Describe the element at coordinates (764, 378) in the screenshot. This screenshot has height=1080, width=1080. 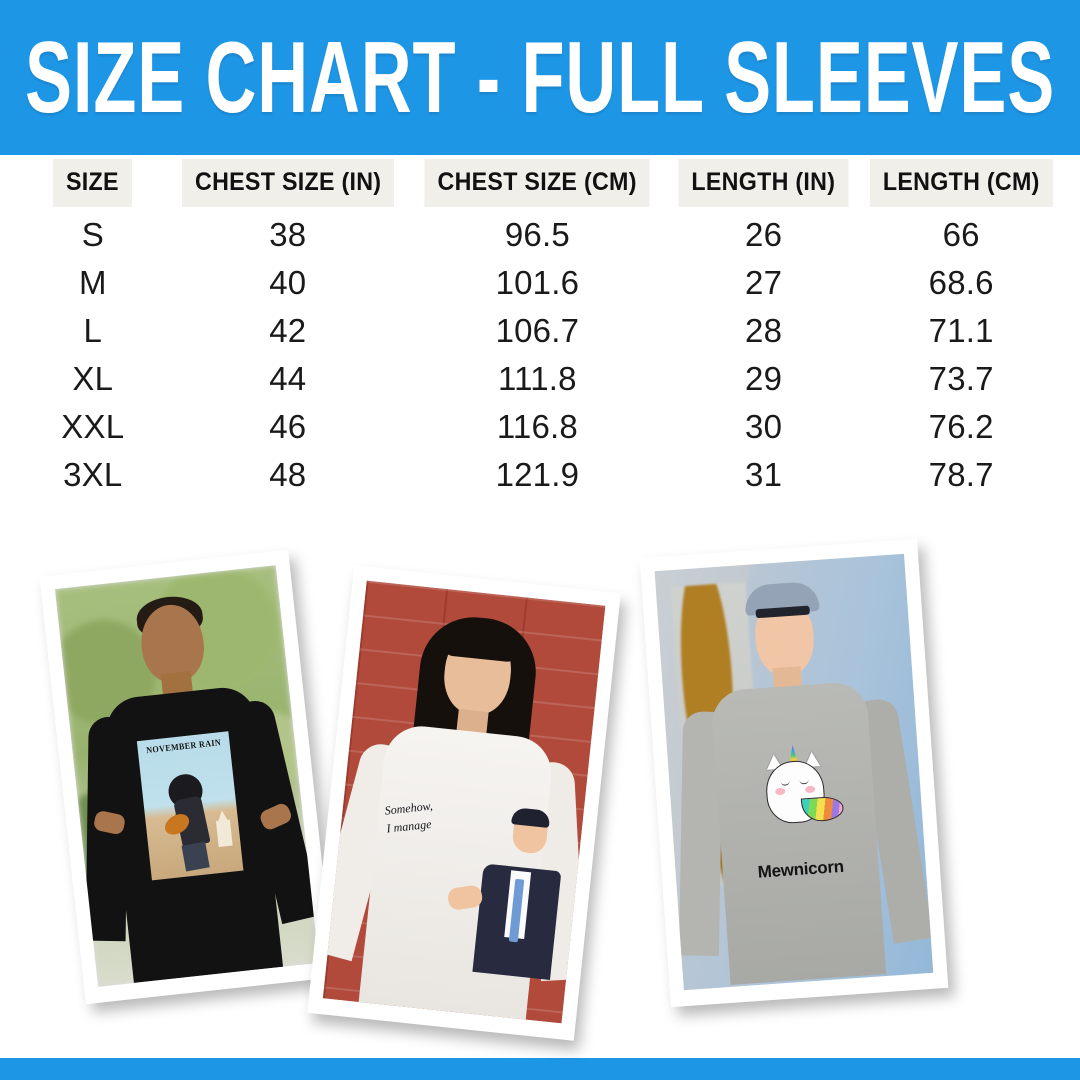
I see `cell-length-in: 29` at that location.